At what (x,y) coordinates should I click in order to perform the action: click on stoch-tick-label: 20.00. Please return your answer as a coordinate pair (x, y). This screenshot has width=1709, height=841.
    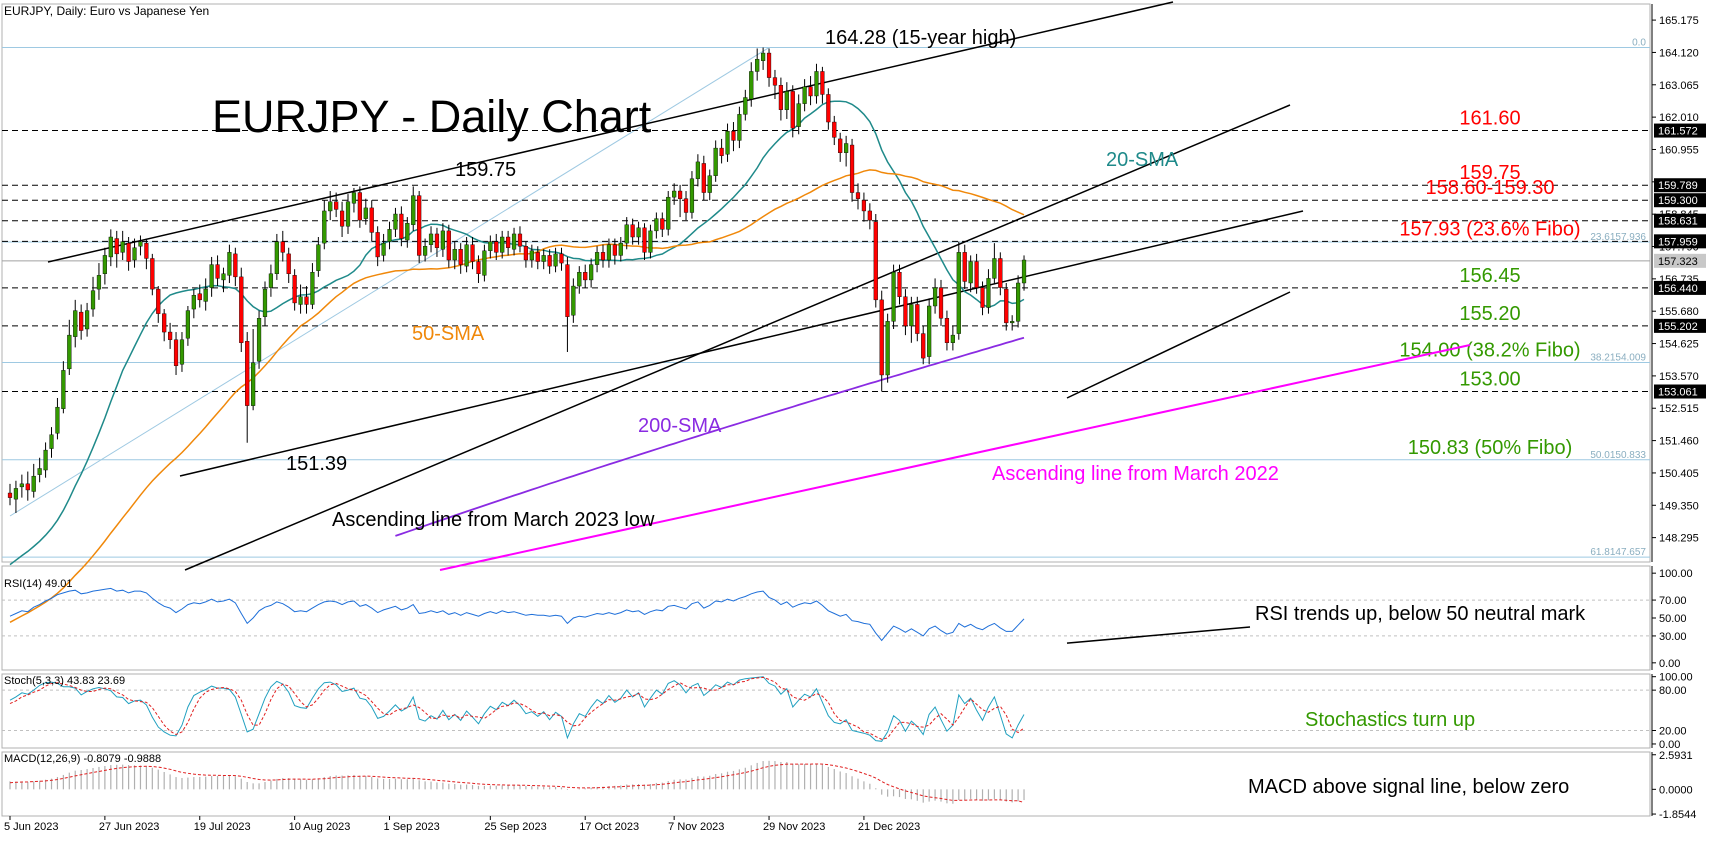
    Looking at the image, I should click on (1673, 732).